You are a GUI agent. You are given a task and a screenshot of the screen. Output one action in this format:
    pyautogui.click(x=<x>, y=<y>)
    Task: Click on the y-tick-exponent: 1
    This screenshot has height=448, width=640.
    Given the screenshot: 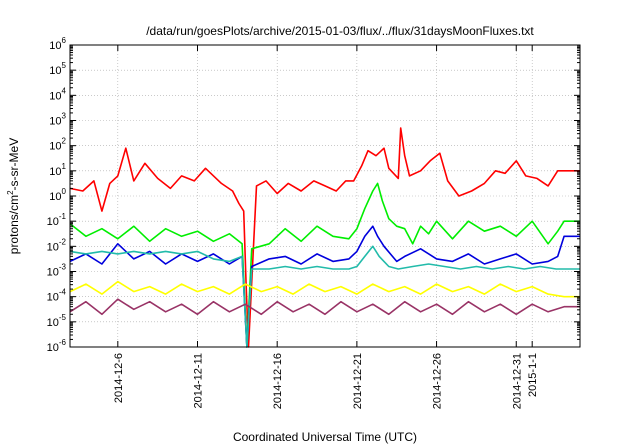 What is the action you would take?
    pyautogui.click(x=64, y=166)
    